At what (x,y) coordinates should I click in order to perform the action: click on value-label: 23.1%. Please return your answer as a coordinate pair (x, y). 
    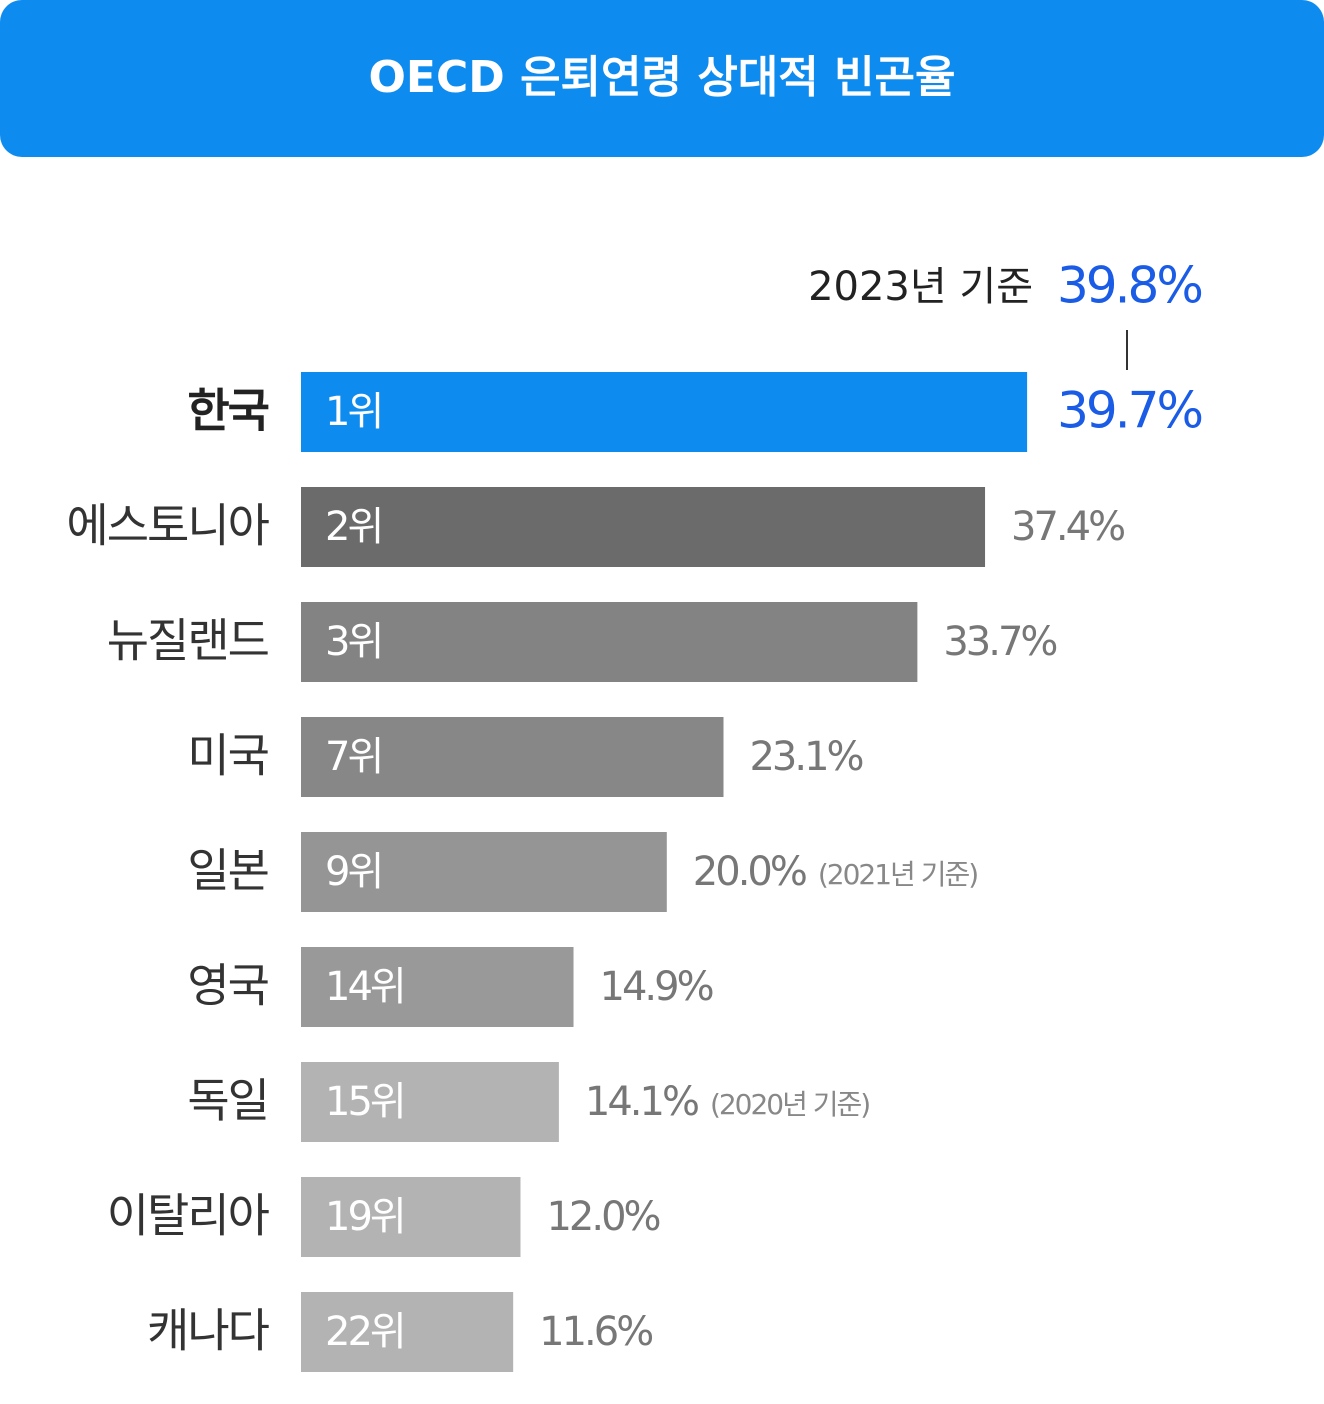
    Looking at the image, I should click on (805, 757).